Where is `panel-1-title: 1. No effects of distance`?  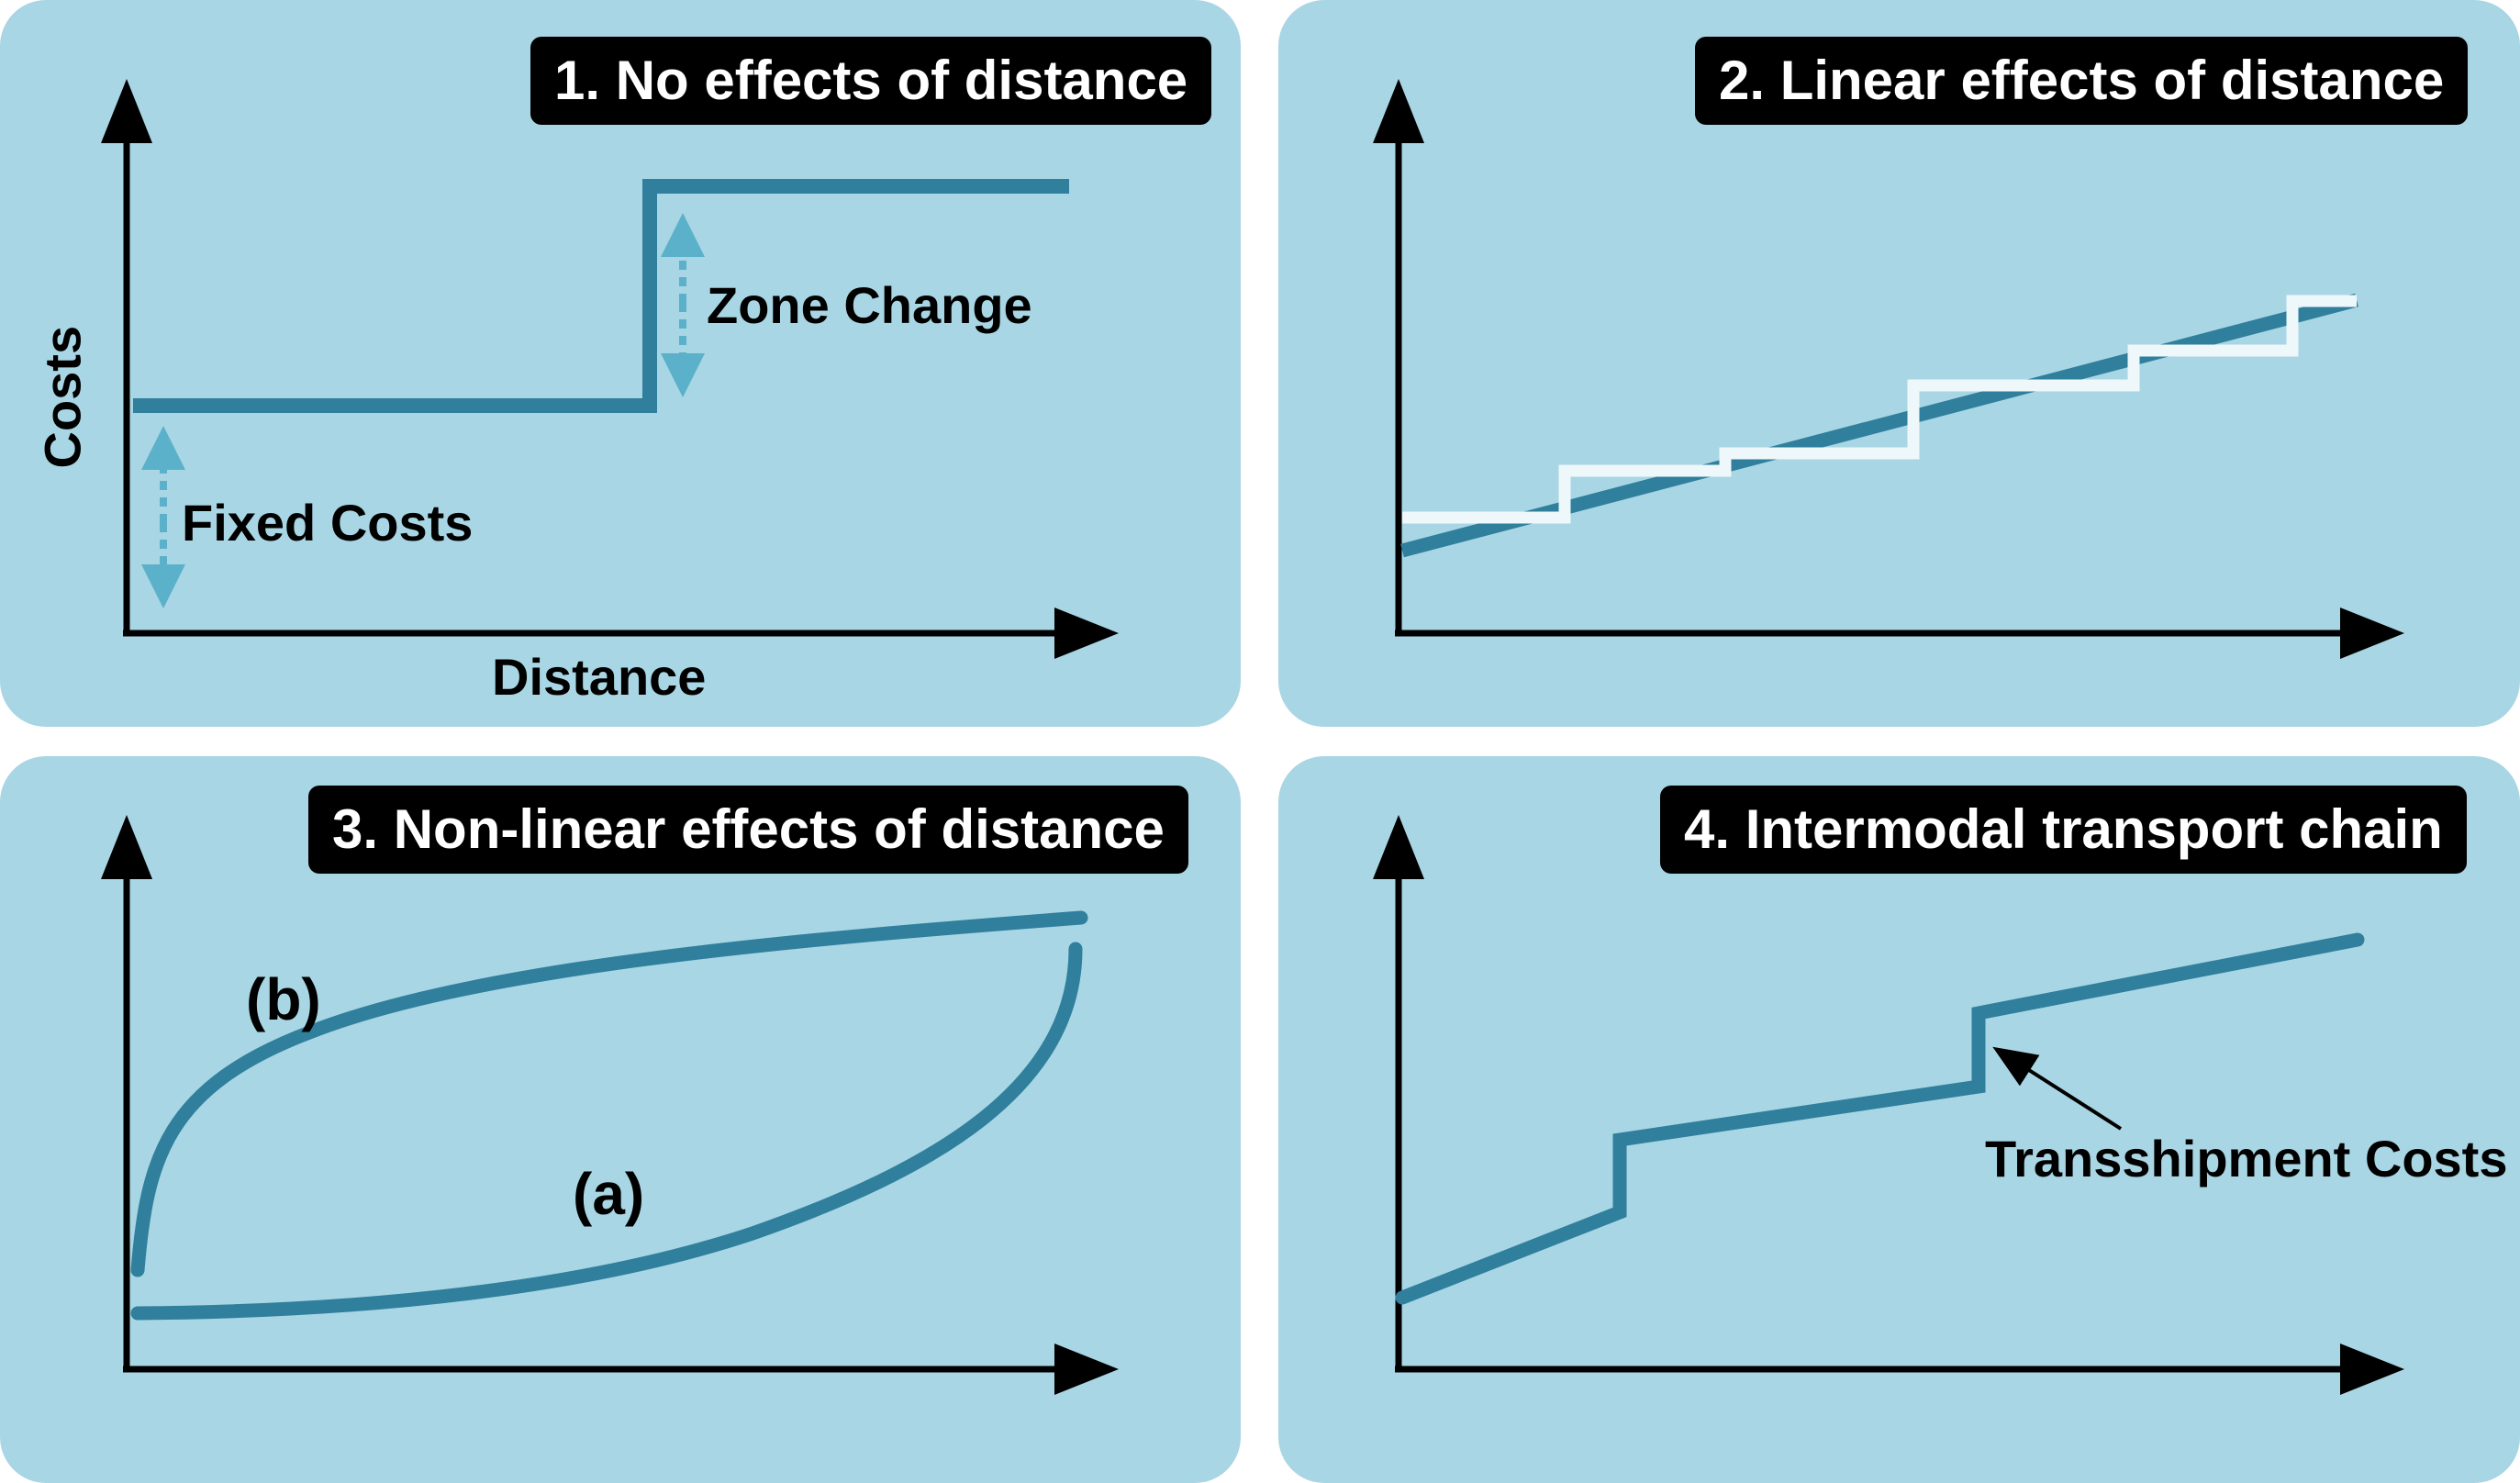
panel-1-title: 1. No effects of distance is located at coordinates (871, 81).